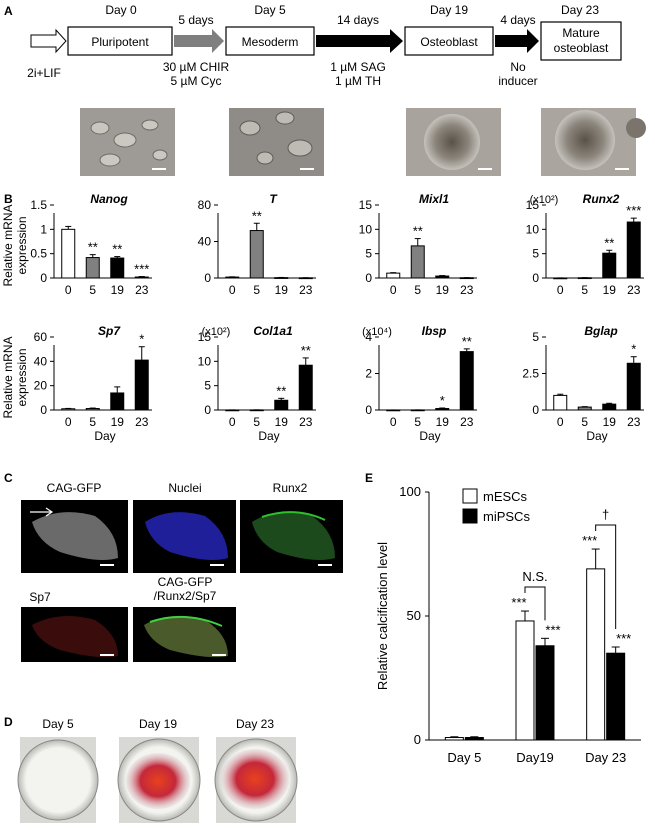  What do you see at coordinates (74, 488) in the screenshot?
I see `image-label: CAG-GFP` at bounding box center [74, 488].